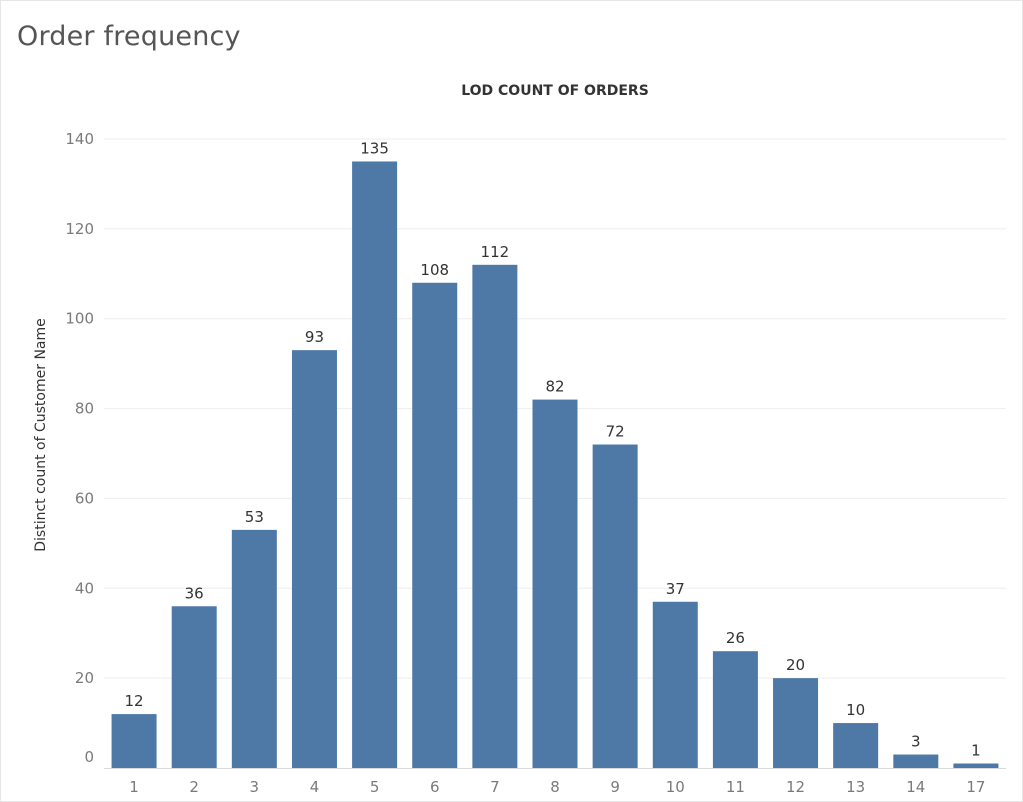 The image size is (1023, 802). What do you see at coordinates (84, 588) in the screenshot?
I see `y-tick-label: 40` at bounding box center [84, 588].